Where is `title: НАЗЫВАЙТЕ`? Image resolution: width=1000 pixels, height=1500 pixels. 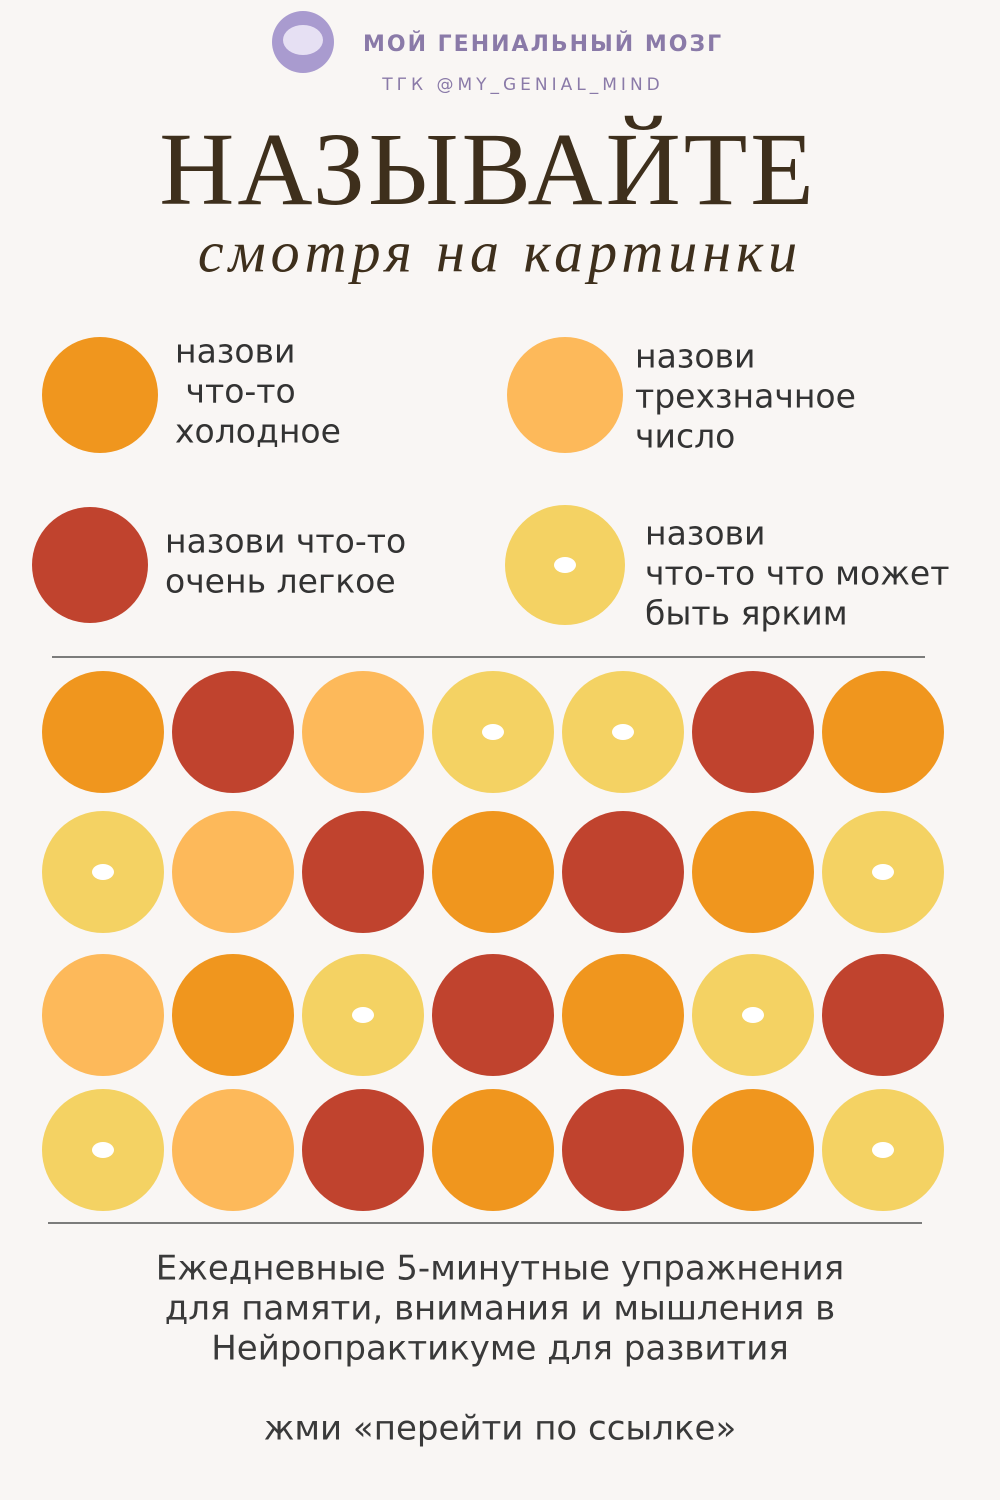
title: НАЗЫВАЙТЕ is located at coordinates (488, 169).